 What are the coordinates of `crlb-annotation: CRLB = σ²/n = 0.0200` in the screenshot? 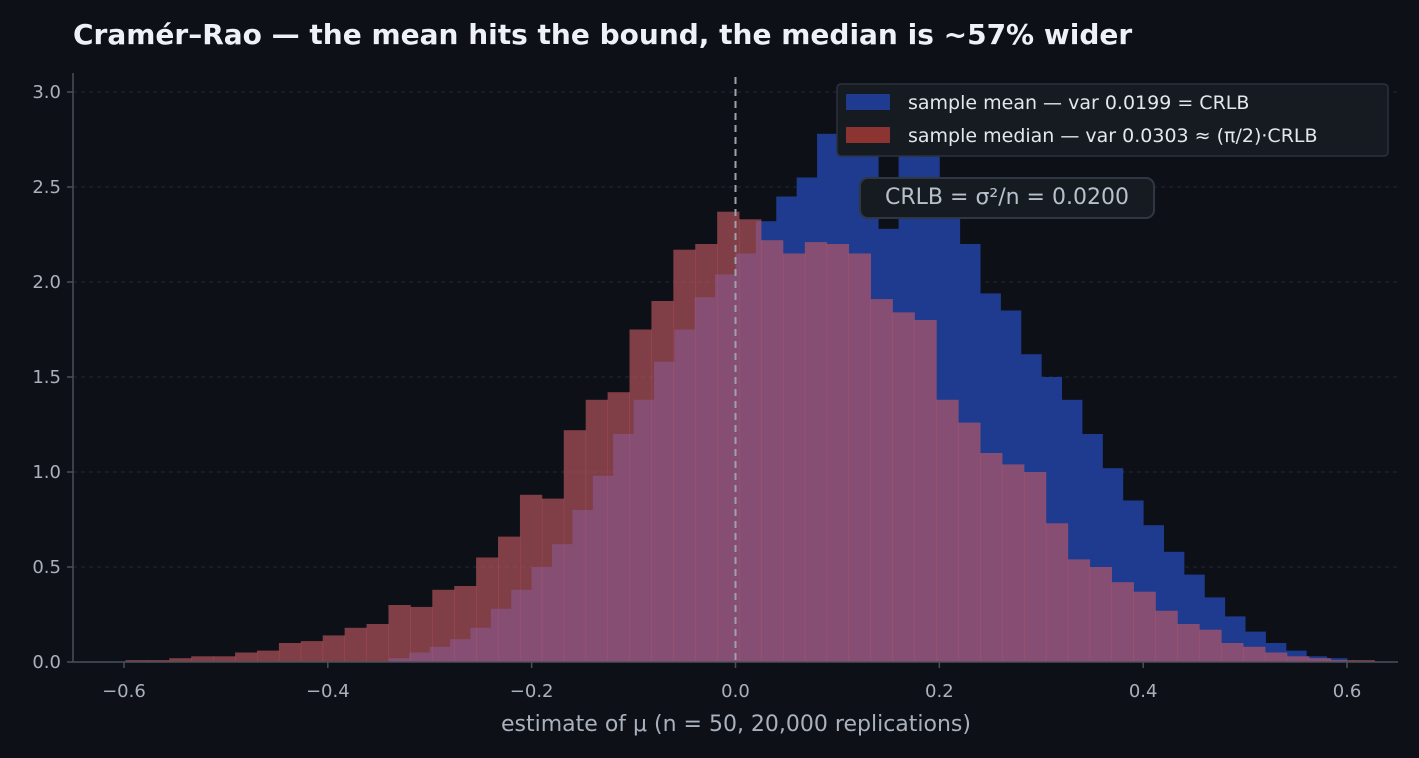 It's located at (1007, 198).